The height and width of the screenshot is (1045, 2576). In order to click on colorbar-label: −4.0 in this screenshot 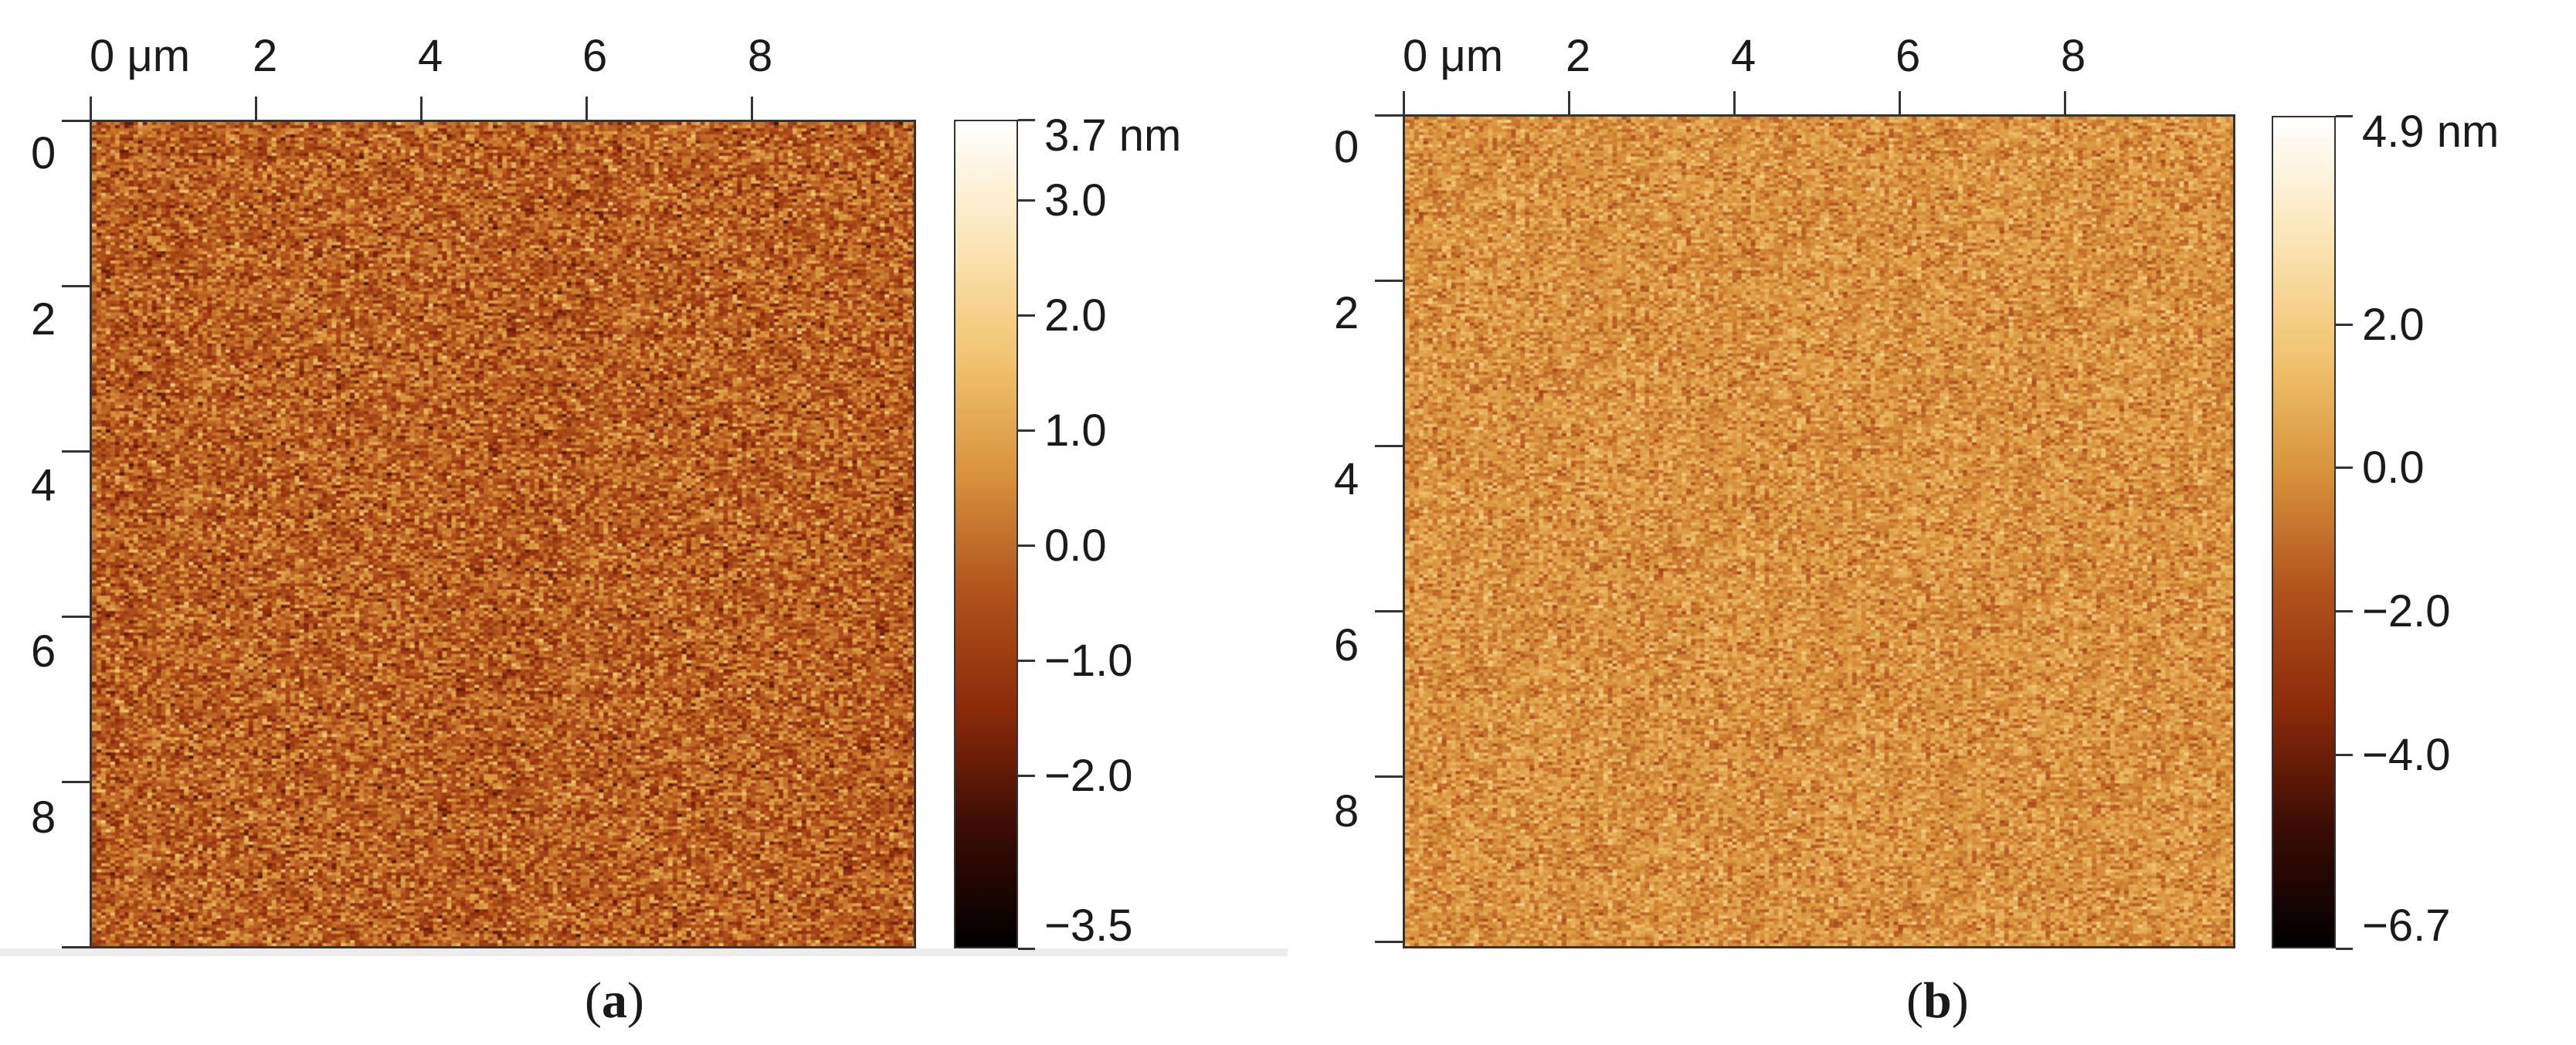, I will do `click(2406, 755)`.